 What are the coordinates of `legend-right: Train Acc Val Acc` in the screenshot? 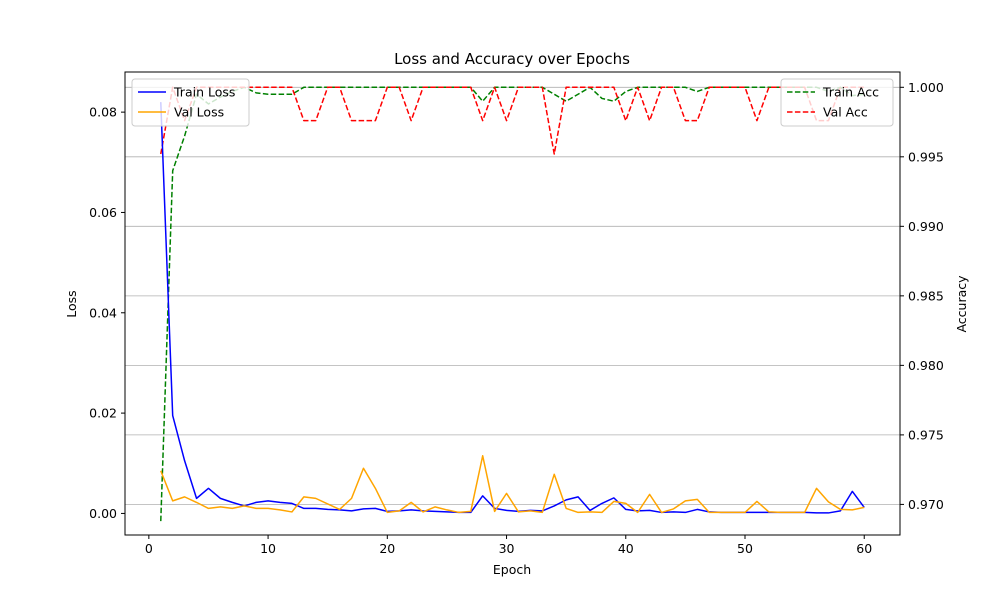 It's located at (837, 102).